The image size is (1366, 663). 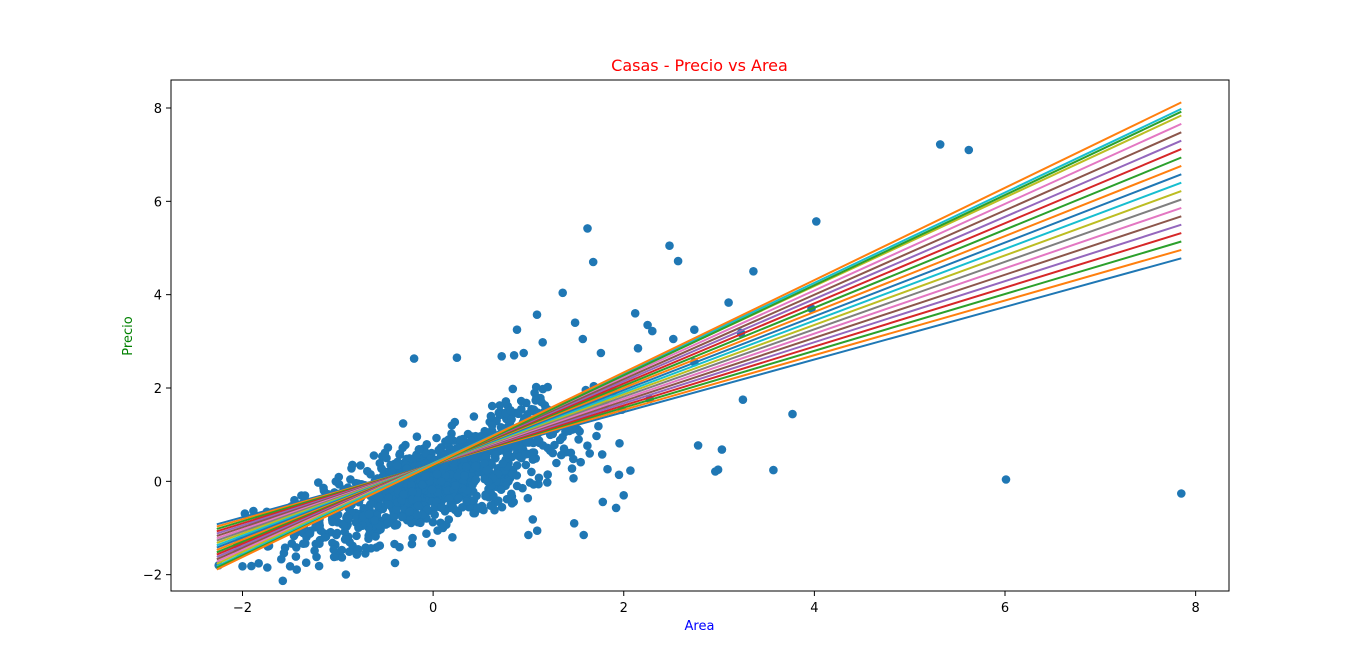 I want to click on x-tick-label: 0, so click(x=433, y=608).